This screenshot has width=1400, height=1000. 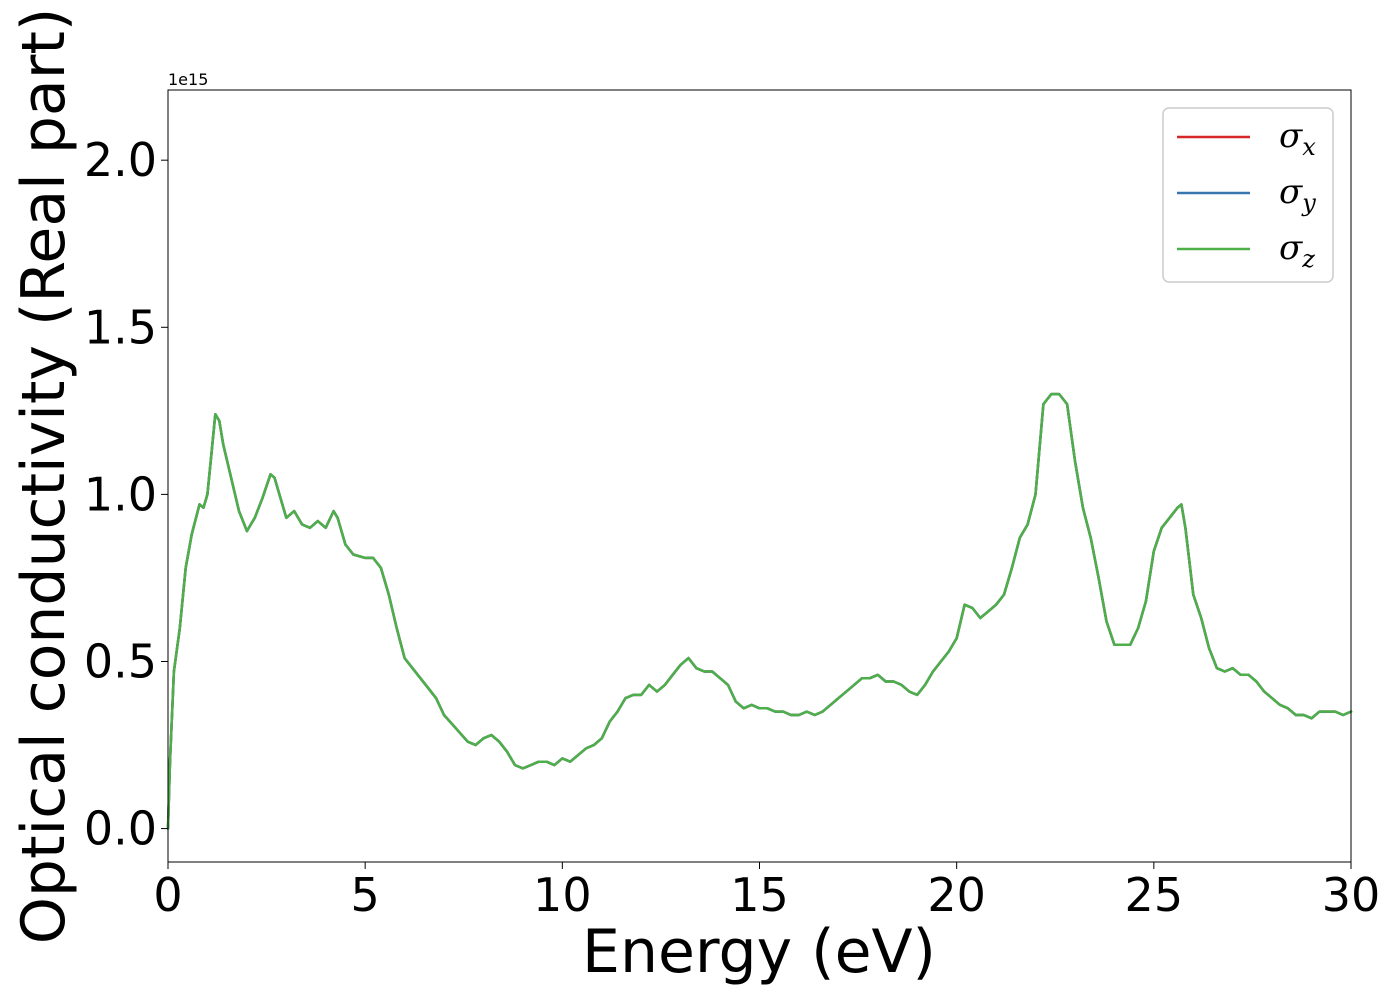 I want to click on x-axis: 0 5 10 15 20 25 30, so click(x=766, y=892).